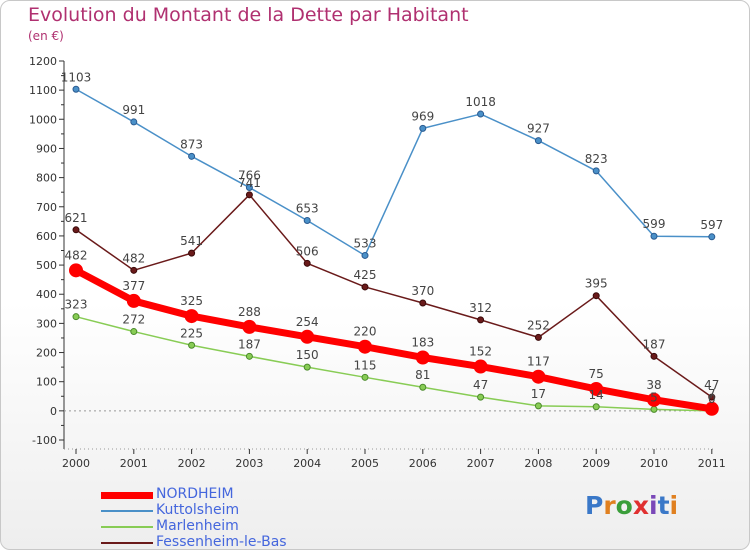  What do you see at coordinates (365, 243) in the screenshot?
I see `data-label: 533` at bounding box center [365, 243].